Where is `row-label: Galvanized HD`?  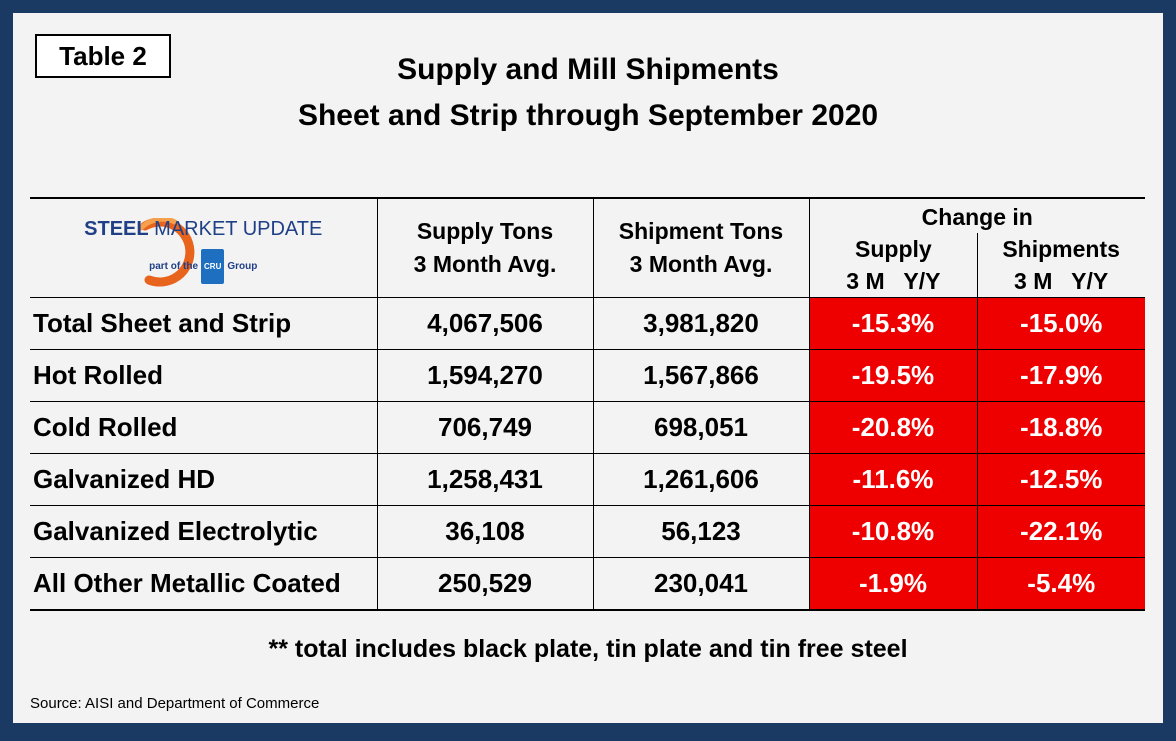 row-label: Galvanized HD is located at coordinates (204, 479).